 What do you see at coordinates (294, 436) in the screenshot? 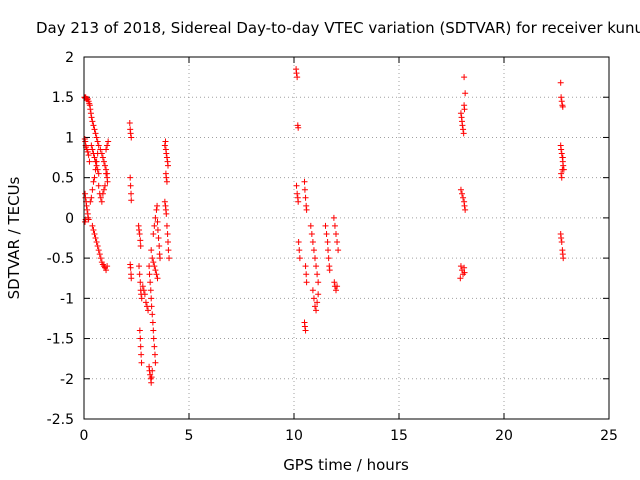
I see `x-tick-label: 10` at bounding box center [294, 436].